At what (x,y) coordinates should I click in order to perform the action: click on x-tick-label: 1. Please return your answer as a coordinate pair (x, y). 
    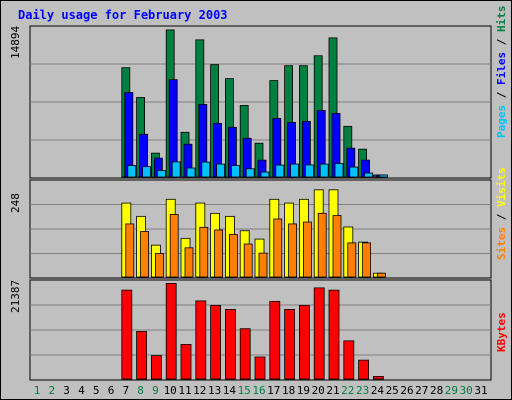
    Looking at the image, I should click on (37, 390).